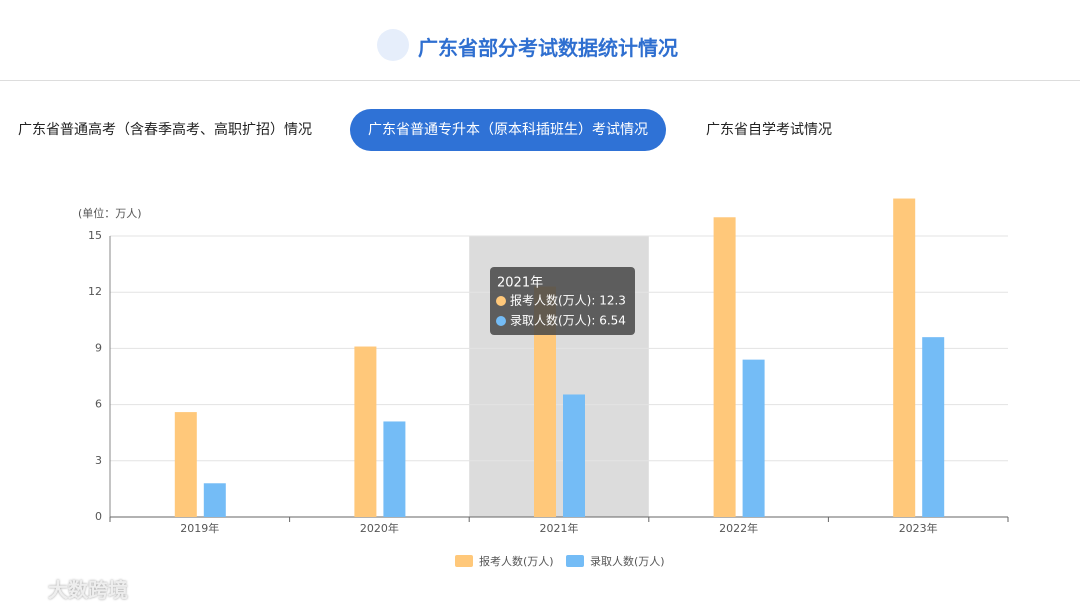  What do you see at coordinates (98, 404) in the screenshot?
I see `y-tick-label: 6` at bounding box center [98, 404].